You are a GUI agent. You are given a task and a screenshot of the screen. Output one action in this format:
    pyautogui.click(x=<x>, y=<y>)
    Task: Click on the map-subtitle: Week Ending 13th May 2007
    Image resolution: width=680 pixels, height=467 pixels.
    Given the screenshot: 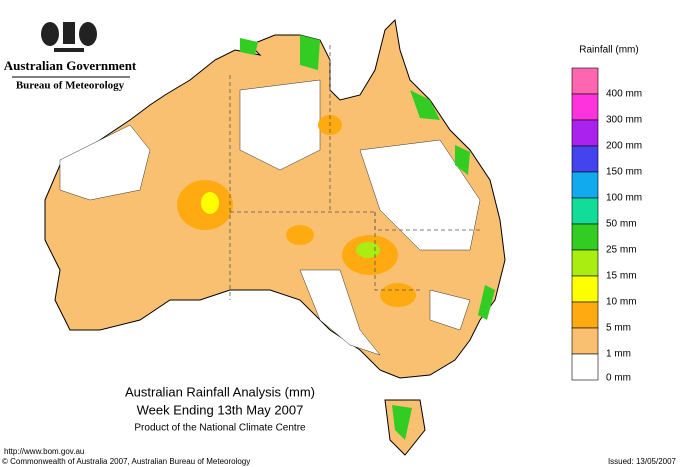 What is the action you would take?
    pyautogui.click(x=220, y=409)
    